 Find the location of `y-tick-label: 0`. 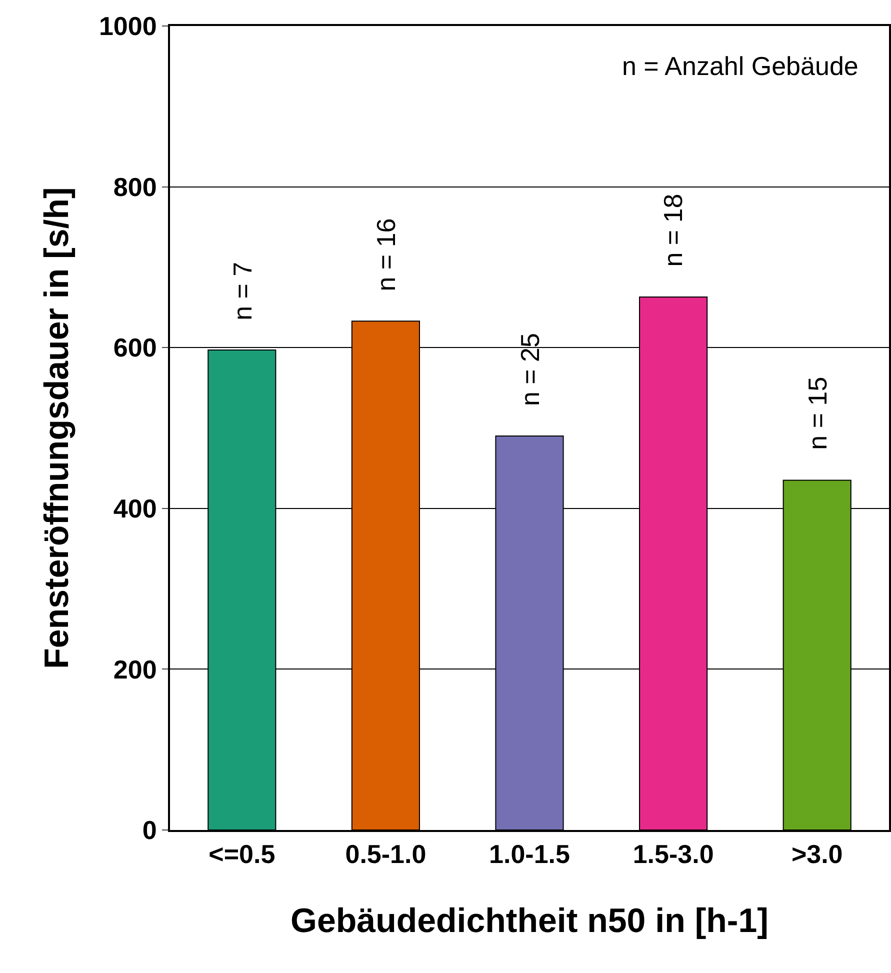

y-tick-label: 0 is located at coordinates (149, 830).